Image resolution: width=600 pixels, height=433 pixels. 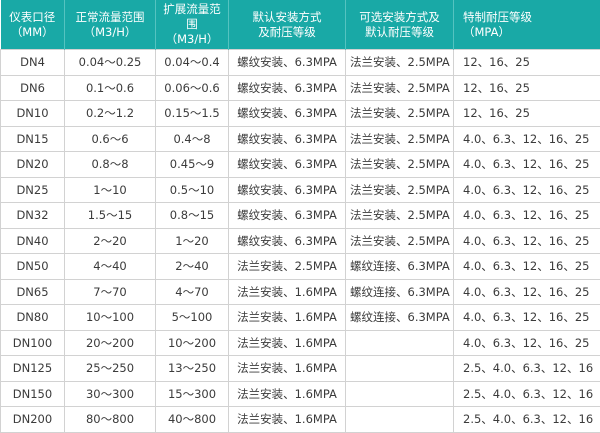 What do you see at coordinates (192, 88) in the screenshot?
I see `cell-extended-flow-range: 0.06～0.6` at bounding box center [192, 88].